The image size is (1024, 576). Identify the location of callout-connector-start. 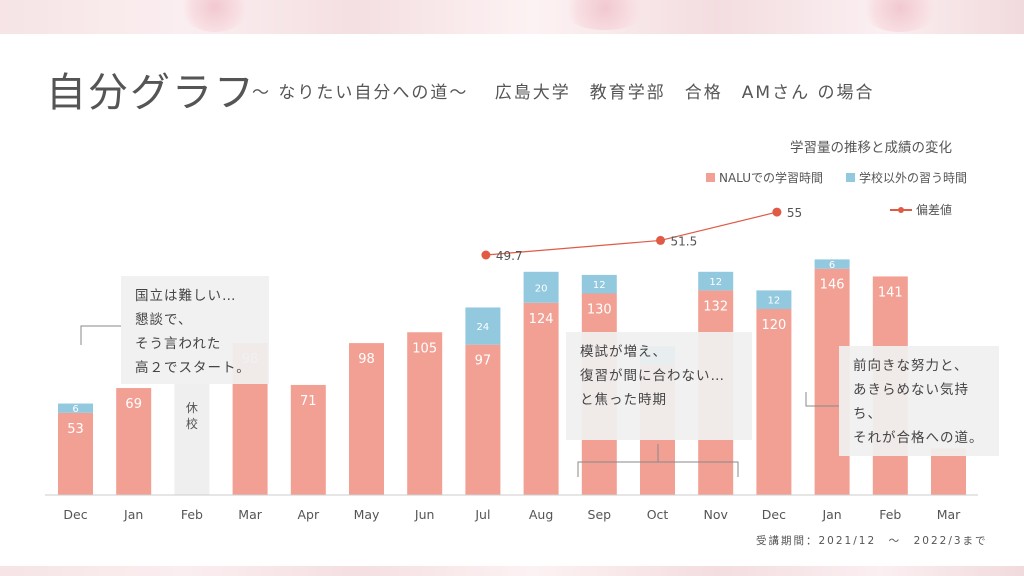
(100, 335).